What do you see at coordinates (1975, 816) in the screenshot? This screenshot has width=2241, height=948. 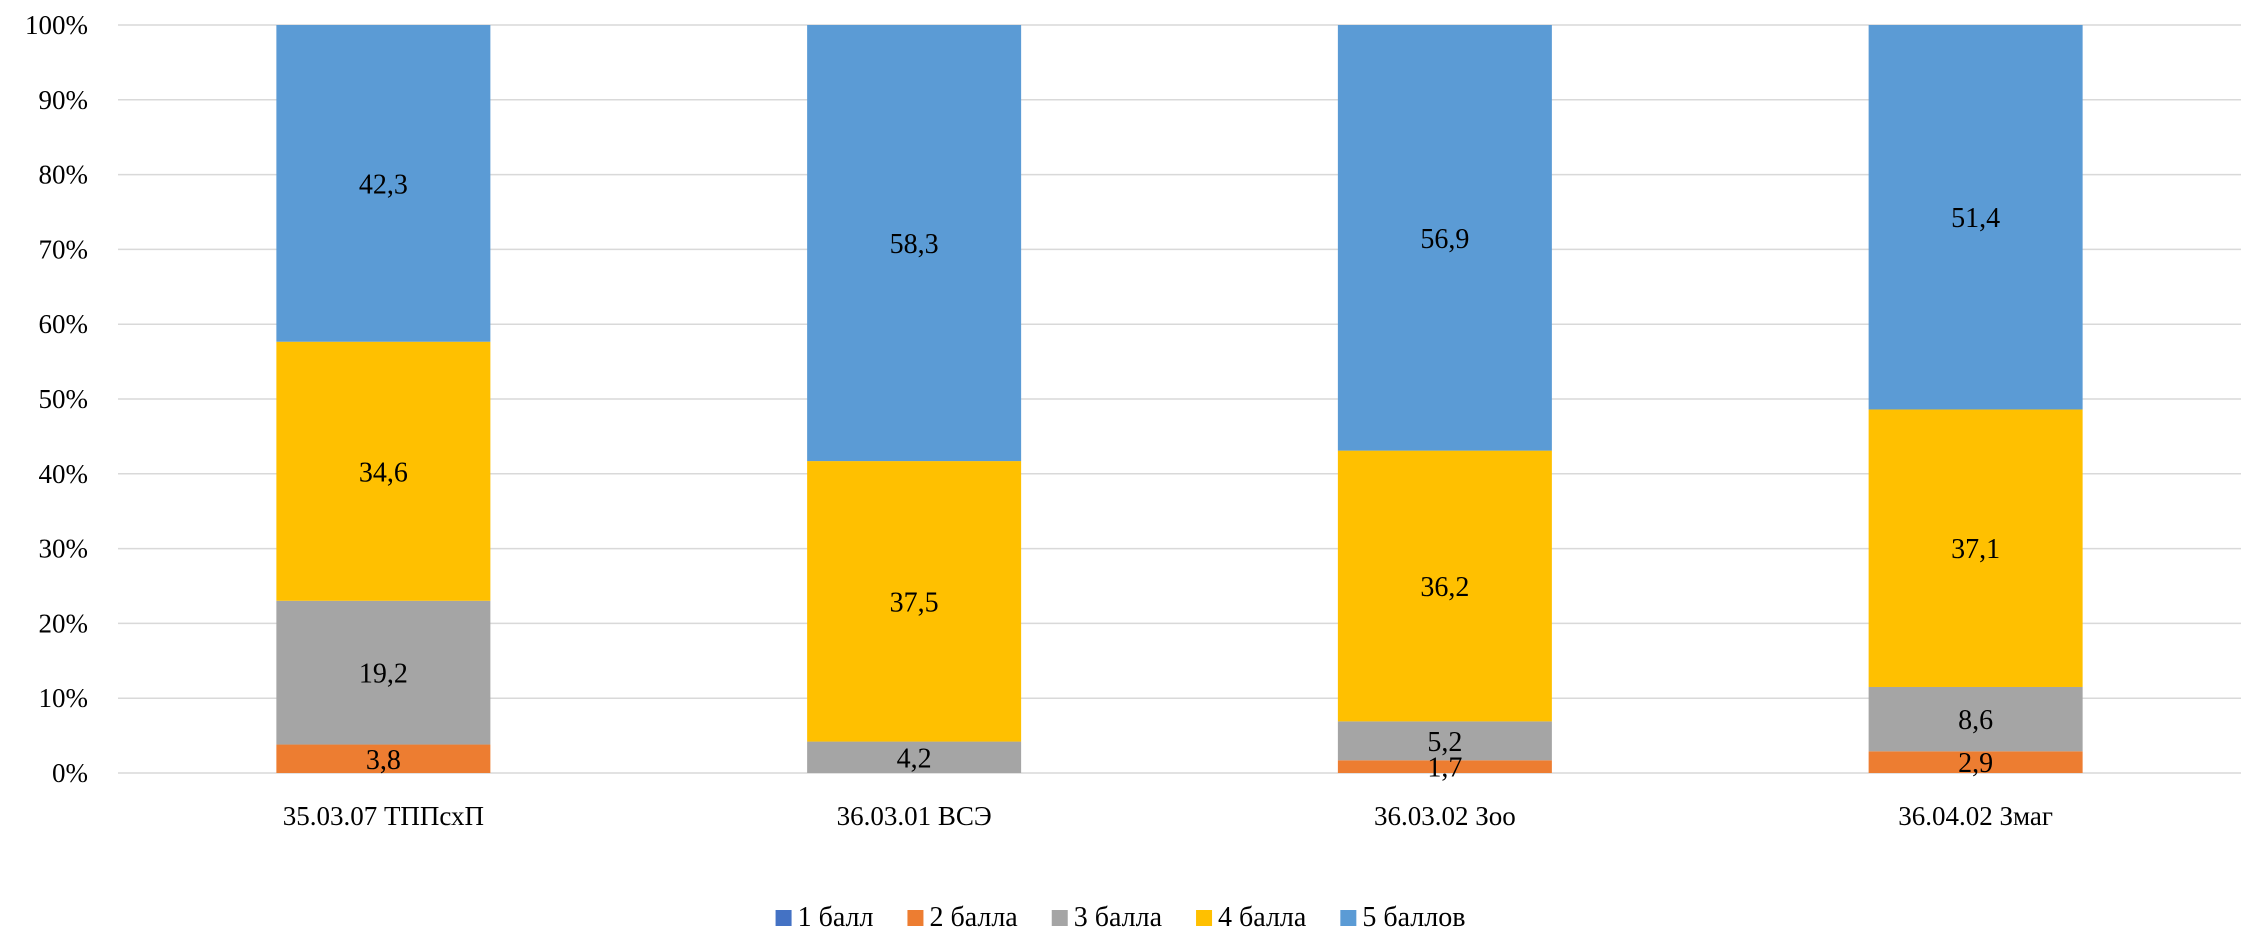 I see `x-category-label: 36.04.02 Змаг` at bounding box center [1975, 816].